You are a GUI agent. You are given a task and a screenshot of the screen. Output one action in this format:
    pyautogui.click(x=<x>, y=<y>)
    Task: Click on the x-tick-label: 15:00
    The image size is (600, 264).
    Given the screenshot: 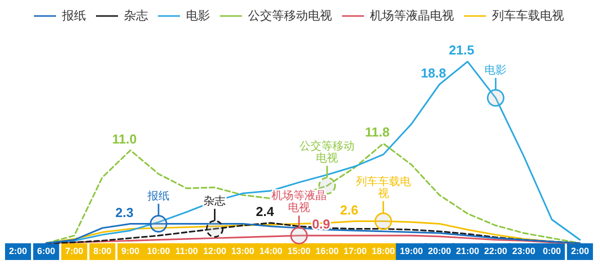 What is the action you would take?
    pyautogui.click(x=299, y=251)
    